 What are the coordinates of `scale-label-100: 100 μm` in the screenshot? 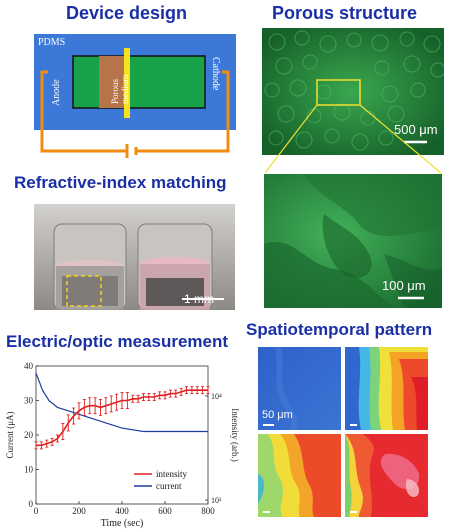 It's located at (404, 285).